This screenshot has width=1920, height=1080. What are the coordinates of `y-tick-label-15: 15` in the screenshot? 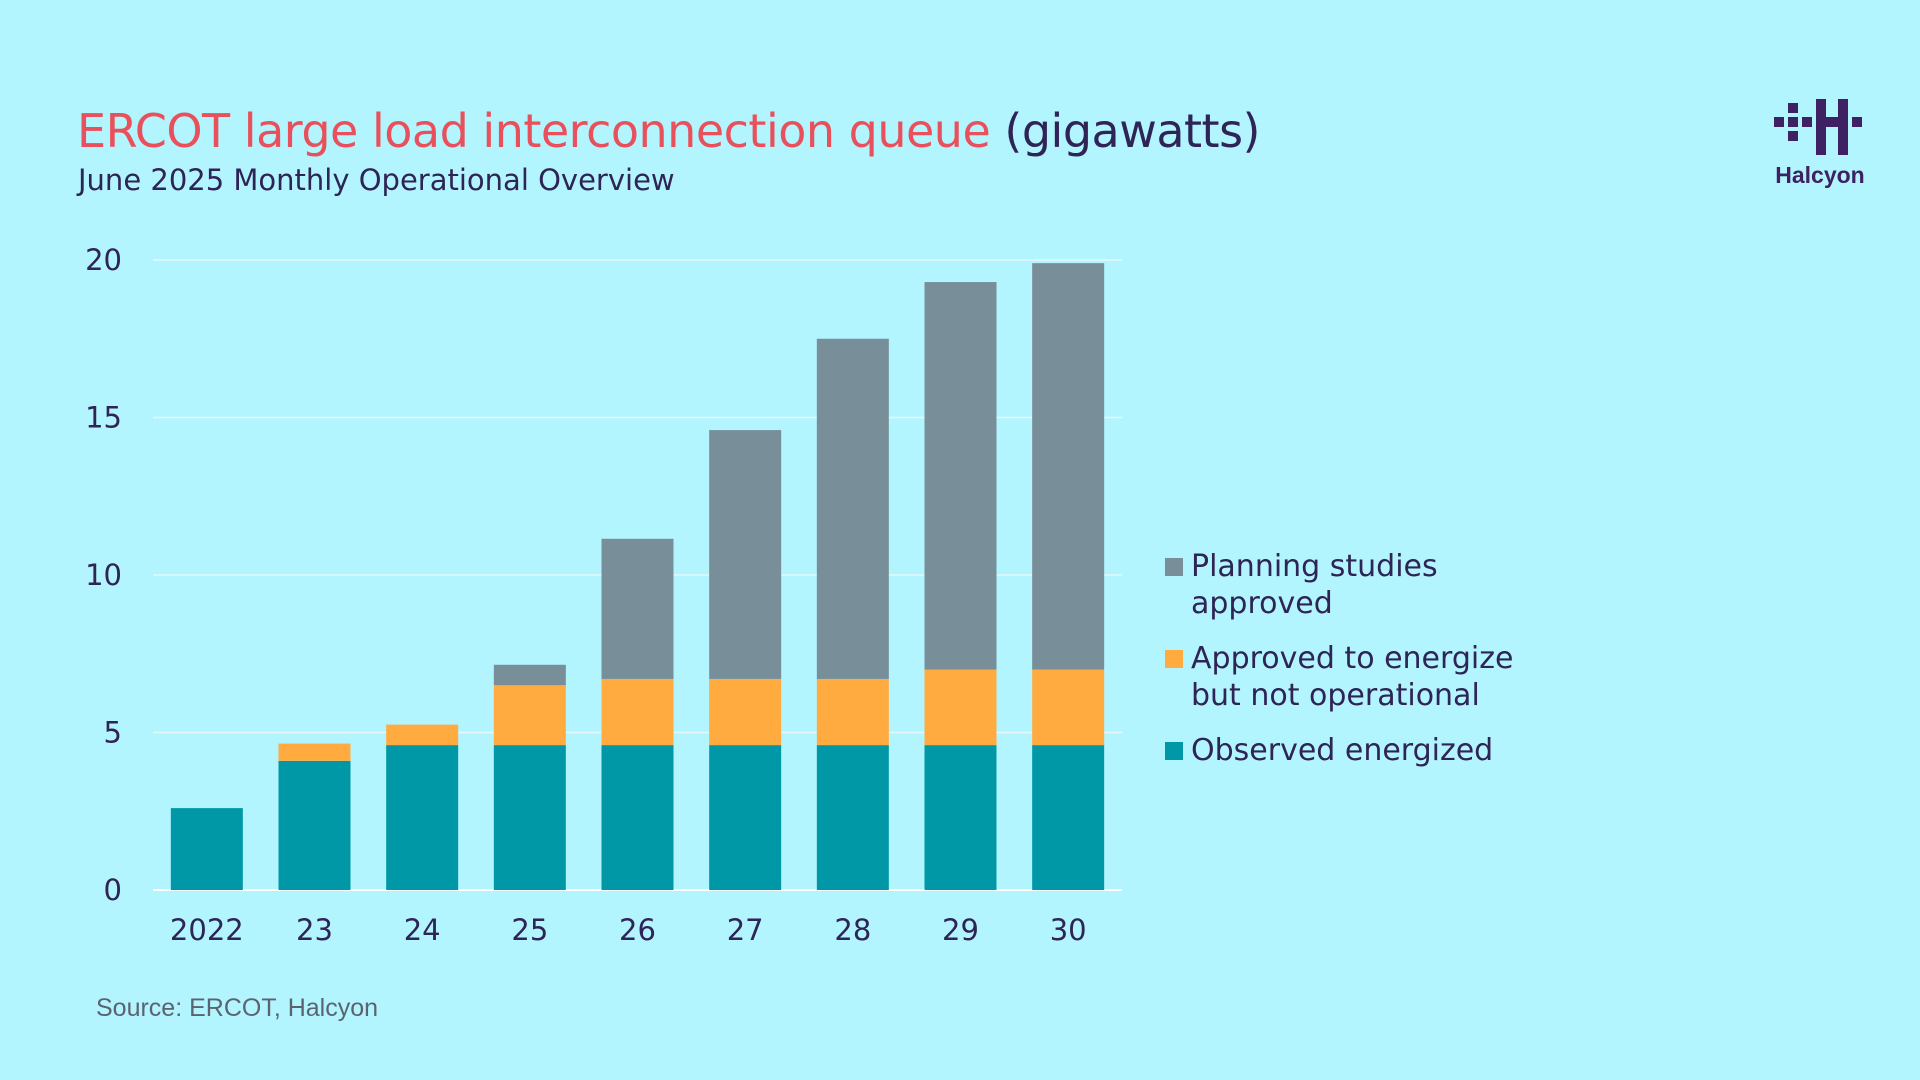 It's located at (103, 418).